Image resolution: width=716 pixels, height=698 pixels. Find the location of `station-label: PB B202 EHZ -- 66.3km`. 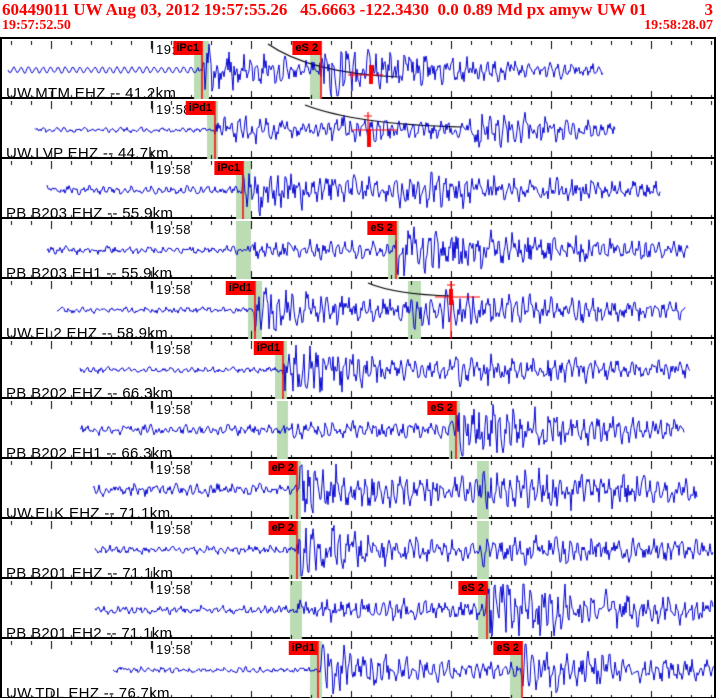

station-label: PB B202 EHZ -- 66.3km is located at coordinates (90, 393).